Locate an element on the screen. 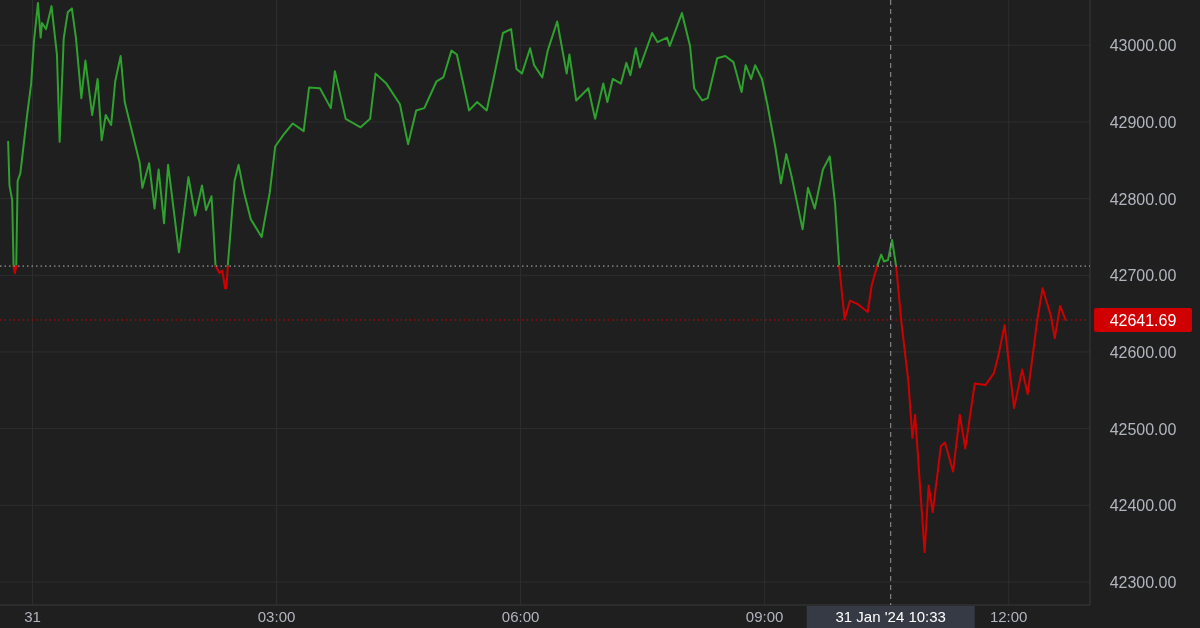  y-tick-label: 42900.00 is located at coordinates (1143, 122).